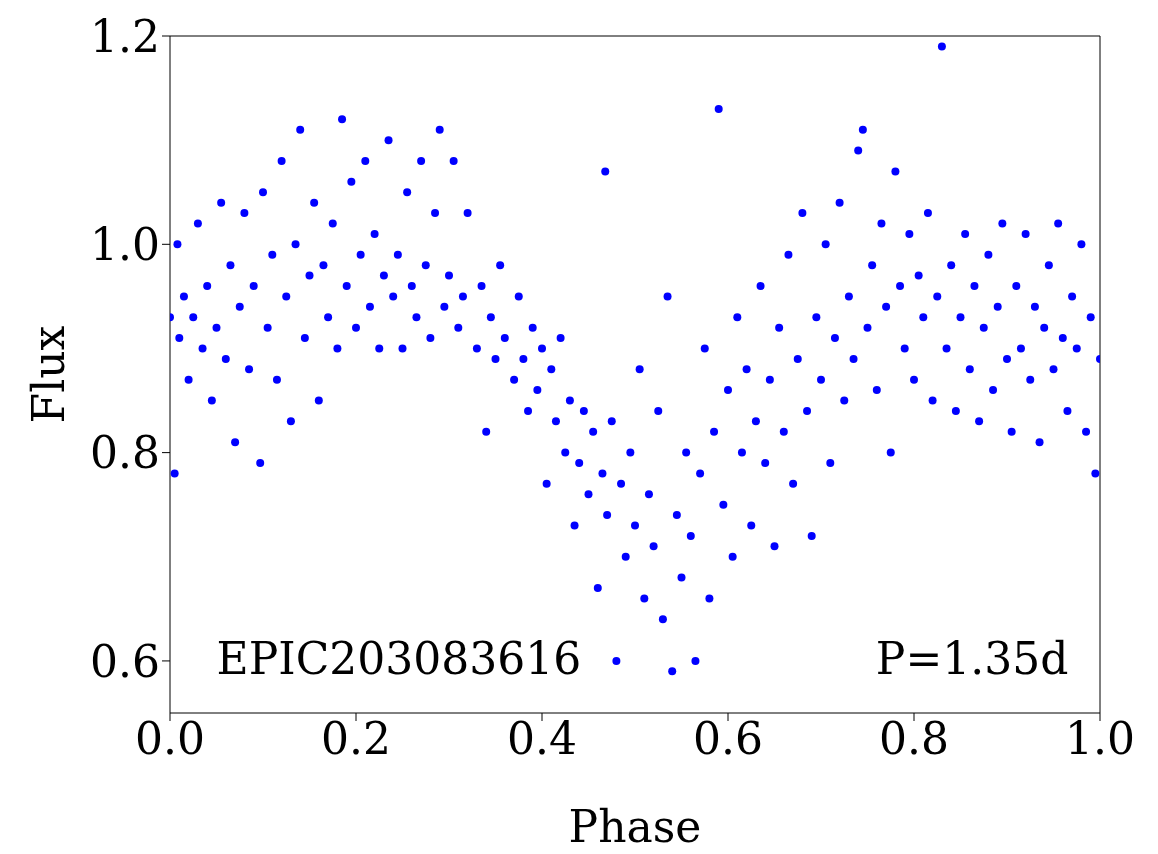 The image size is (1158, 854). What do you see at coordinates (1100, 739) in the screenshot?
I see `x-tick-label: 1.0` at bounding box center [1100, 739].